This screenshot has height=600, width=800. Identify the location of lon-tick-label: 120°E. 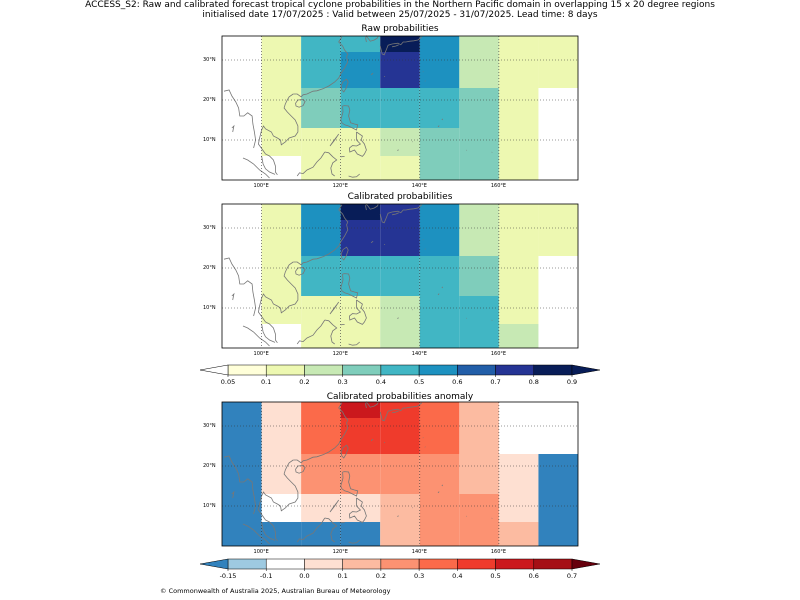
(340, 354).